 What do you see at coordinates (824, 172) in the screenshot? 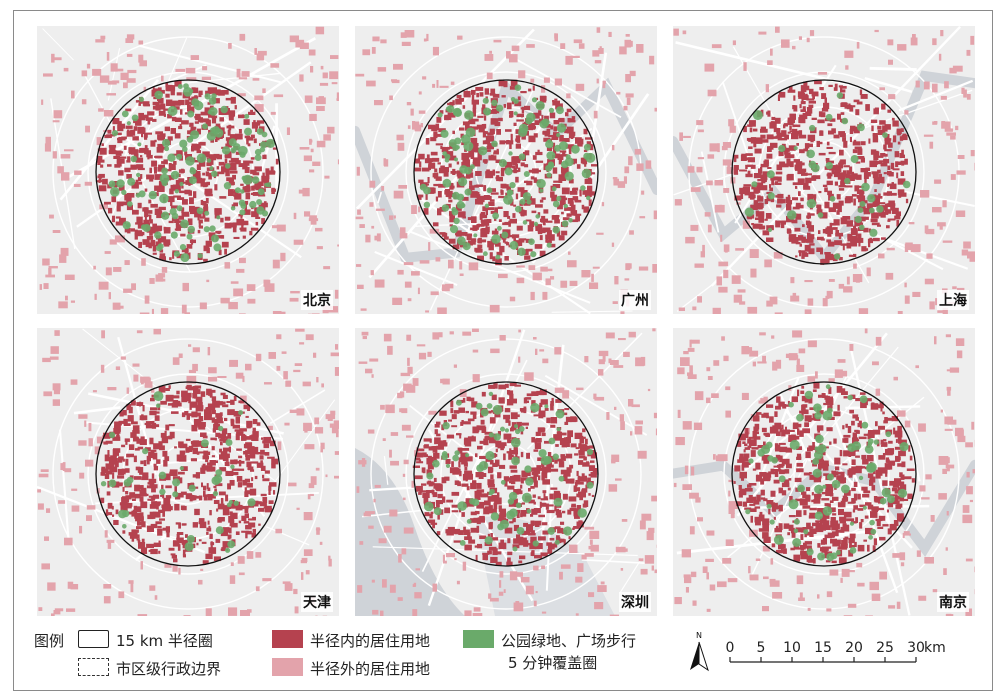
I see `radius-circle` at bounding box center [824, 172].